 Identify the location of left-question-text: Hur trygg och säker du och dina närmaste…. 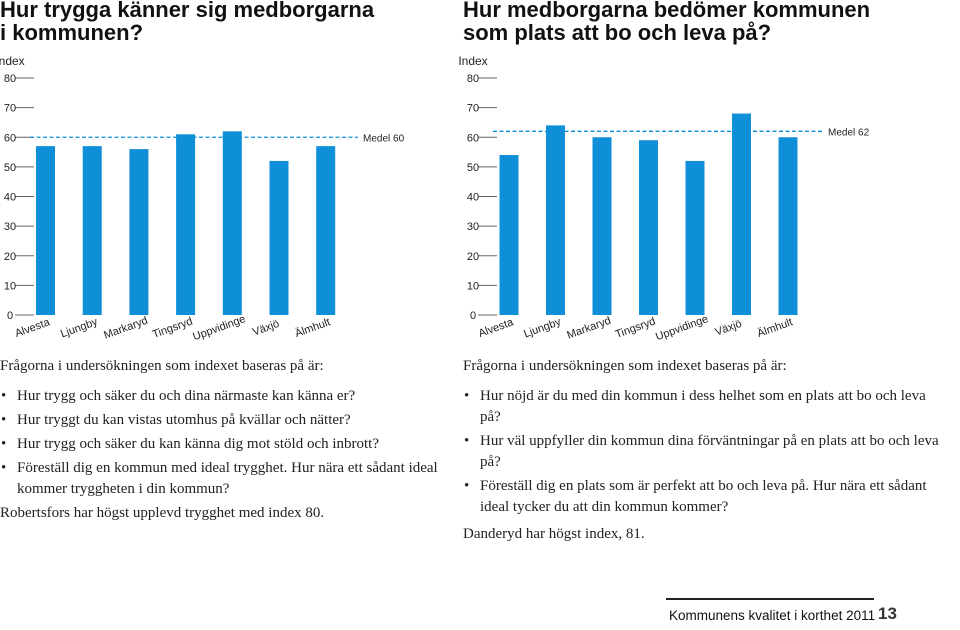
(186, 396).